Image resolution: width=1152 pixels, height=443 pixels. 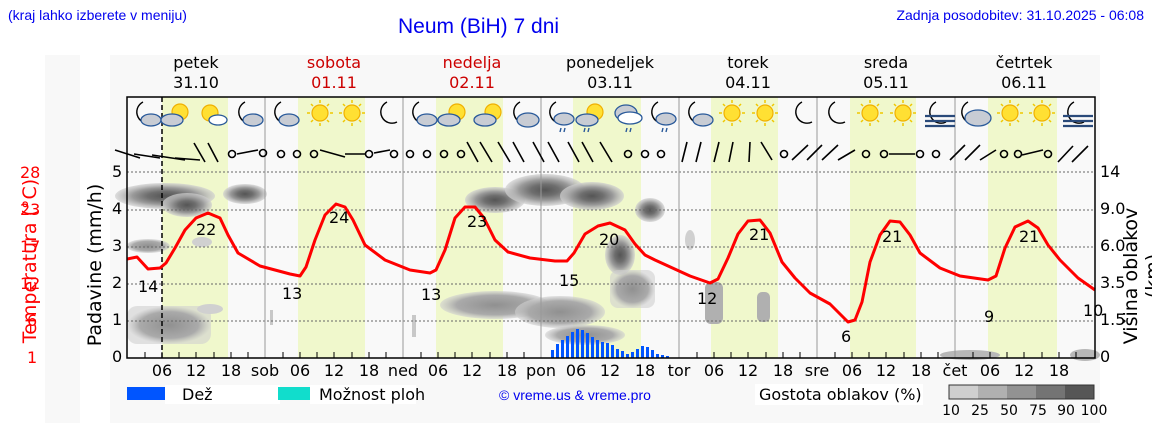 What do you see at coordinates (334, 72) in the screenshot?
I see `day-header-1: sobota 01.11` at bounding box center [334, 72].